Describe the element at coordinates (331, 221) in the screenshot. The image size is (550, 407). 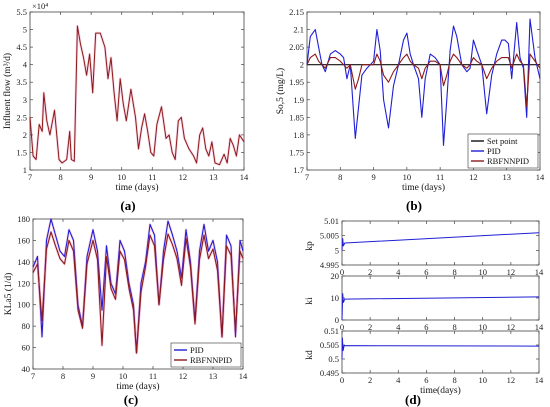
I see `y-tick-label: 5.01` at that location.